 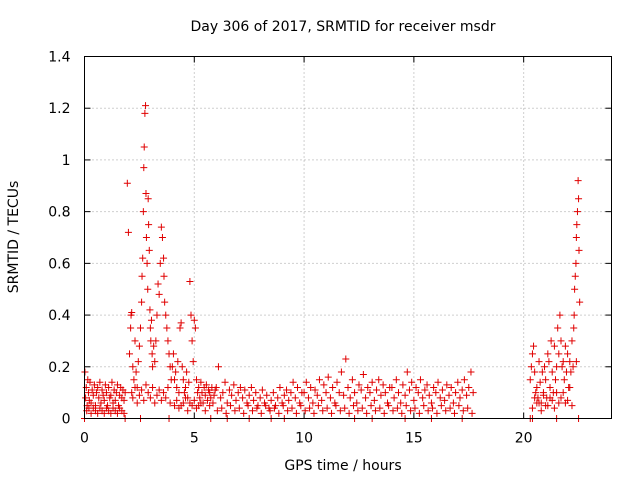 What do you see at coordinates (59, 213) in the screenshot?
I see `y-tick-label: 0.8` at bounding box center [59, 213].